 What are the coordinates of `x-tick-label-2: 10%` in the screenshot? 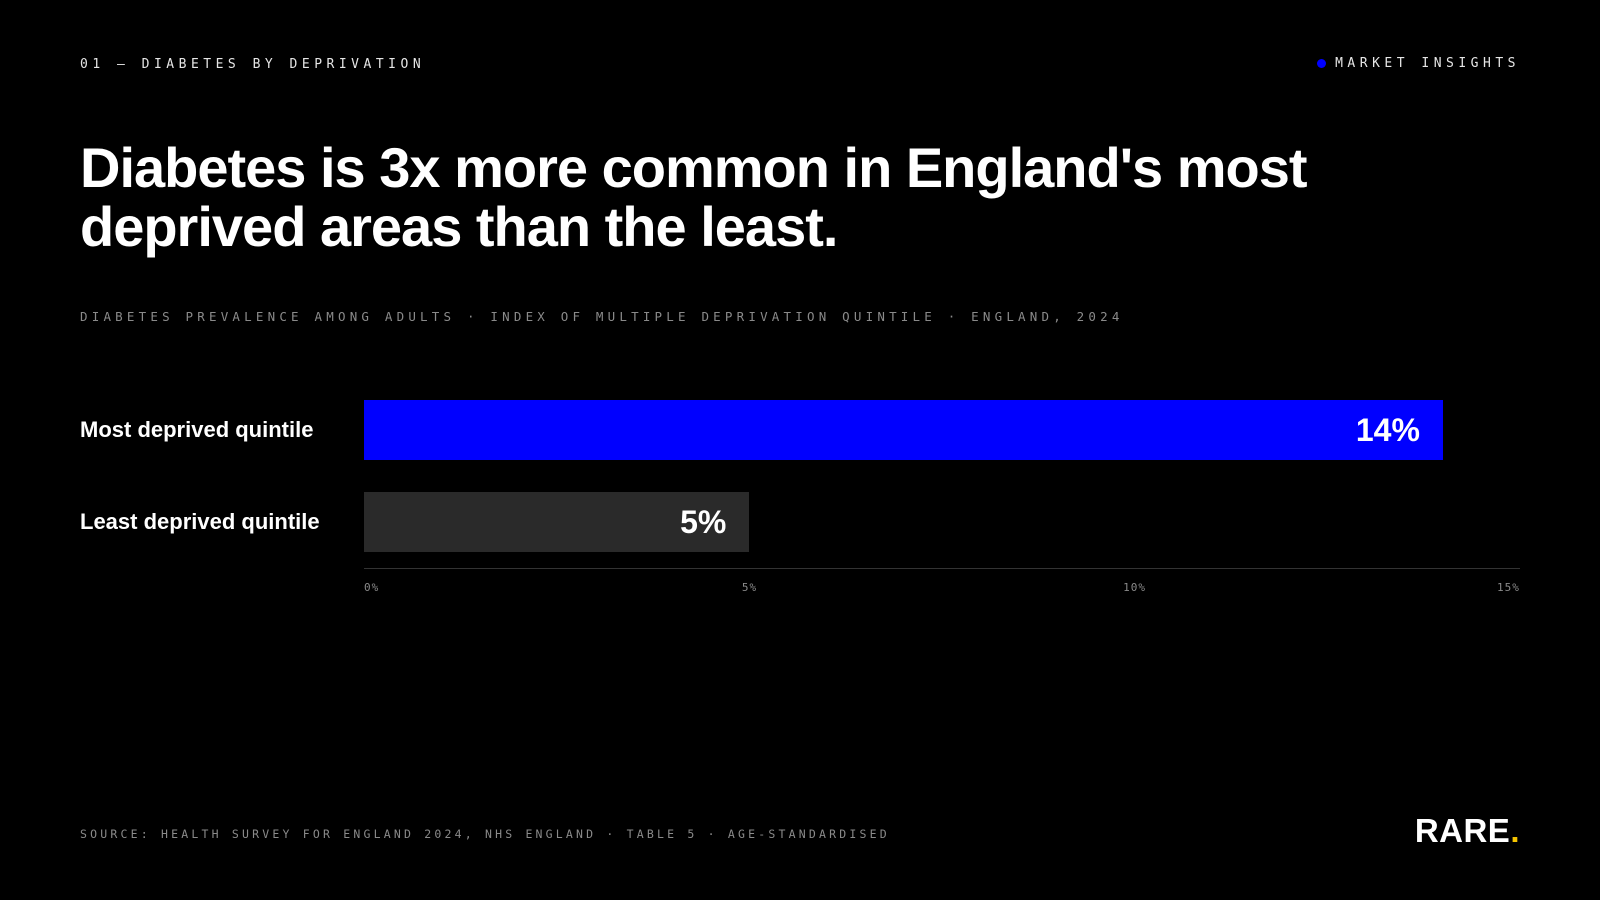 It's located at (1135, 587).